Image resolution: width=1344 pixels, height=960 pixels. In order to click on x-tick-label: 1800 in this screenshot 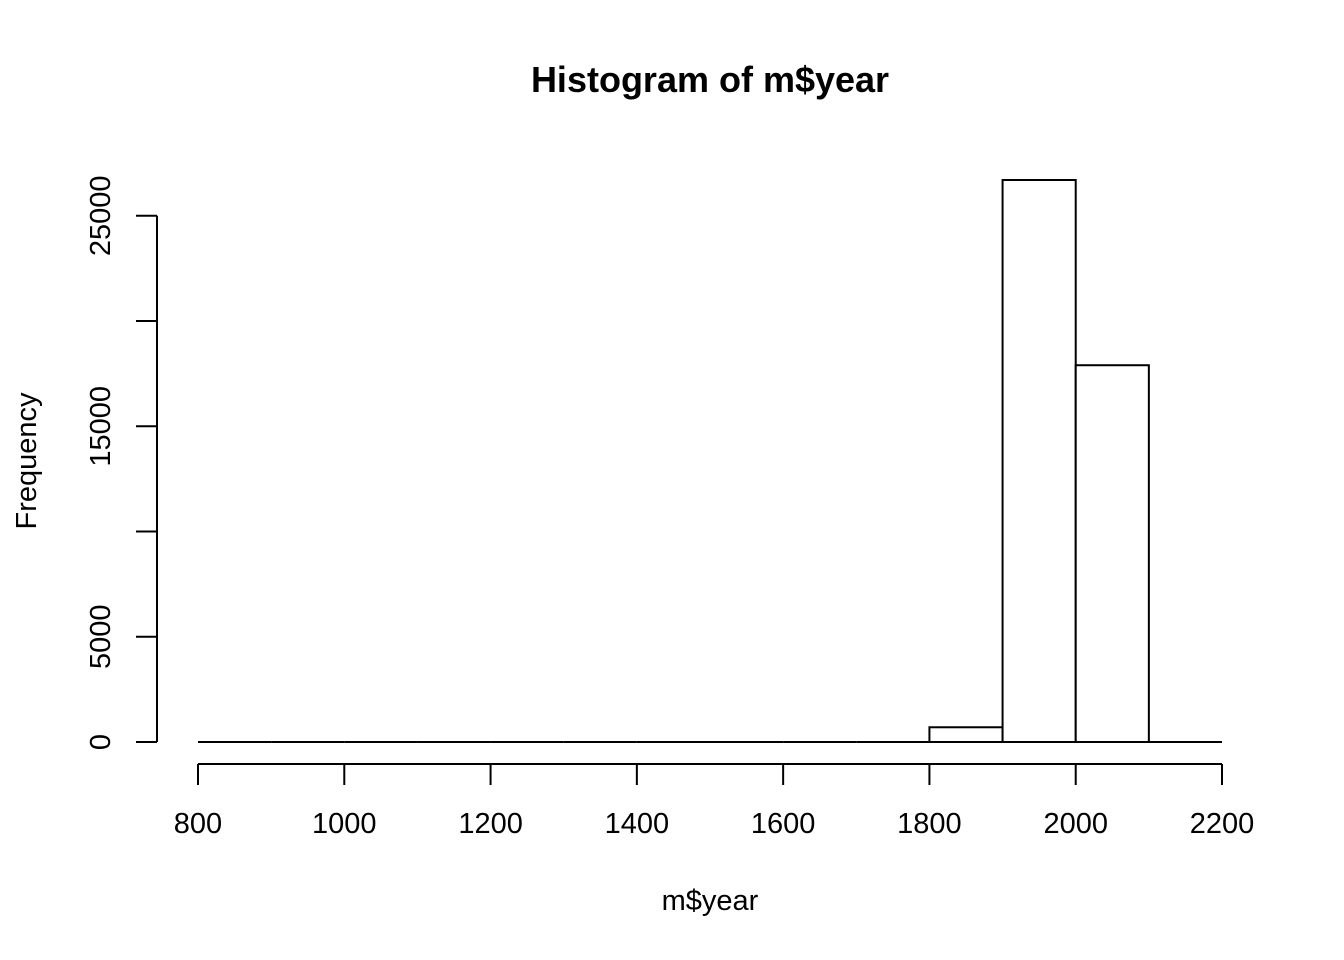, I will do `click(929, 824)`.